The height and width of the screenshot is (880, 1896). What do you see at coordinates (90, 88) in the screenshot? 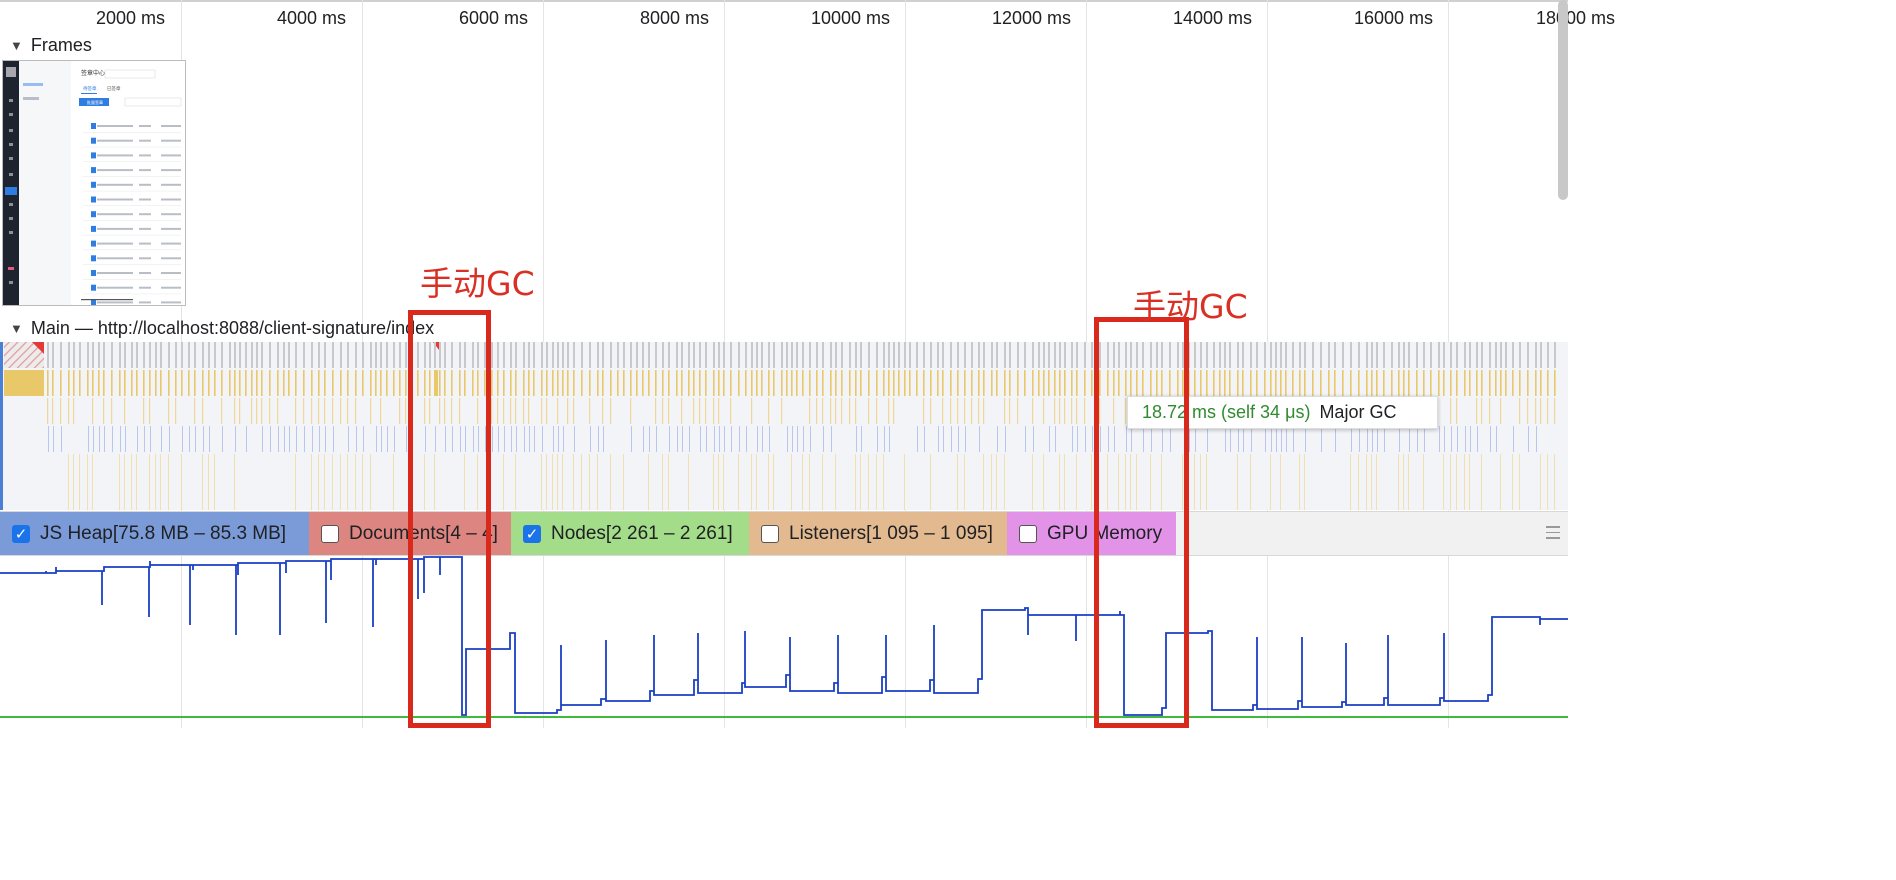
I see `thumb-tab1: 待签章` at bounding box center [90, 88].